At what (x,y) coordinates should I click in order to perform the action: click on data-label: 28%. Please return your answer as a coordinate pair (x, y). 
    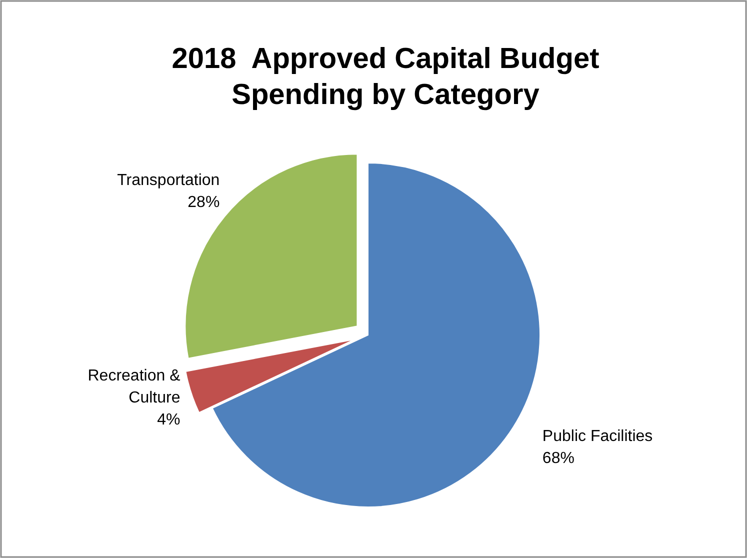
    Looking at the image, I should click on (204, 202).